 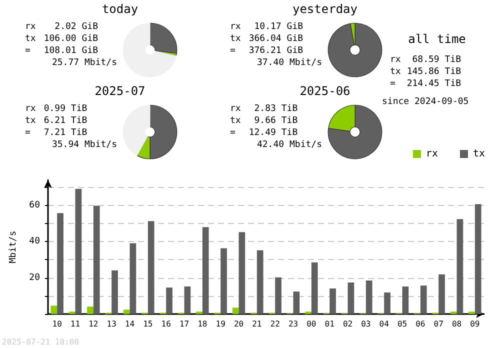 What do you see at coordinates (278, 27) in the screenshot?
I see `text: 10.17 GiB` at bounding box center [278, 27].